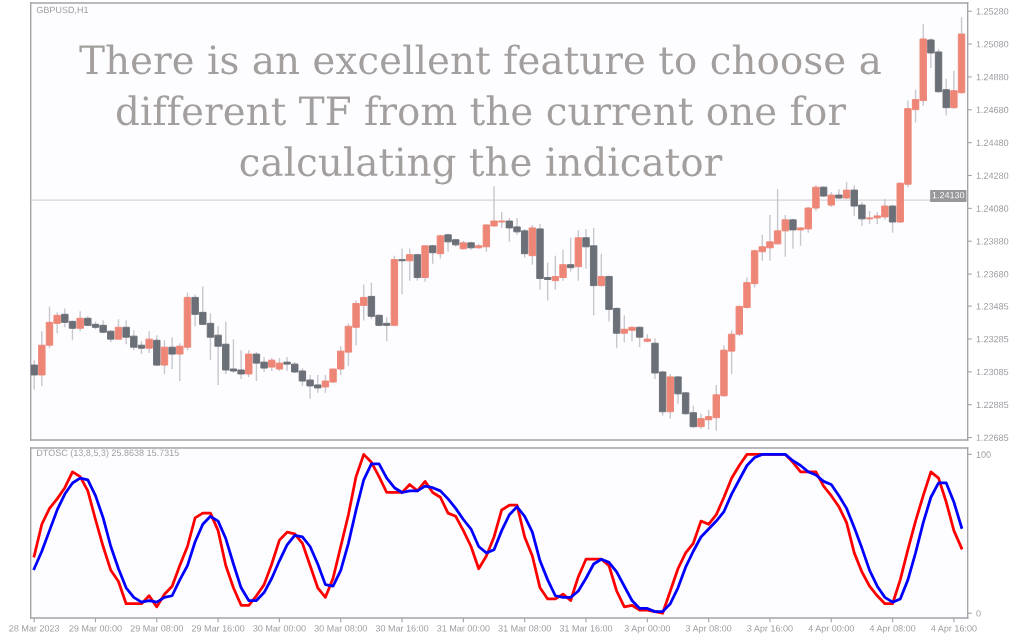 The height and width of the screenshot is (640, 1024). Describe the element at coordinates (892, 629) in the screenshot. I see `x-tick-label: 4 Apr 08:00` at that location.